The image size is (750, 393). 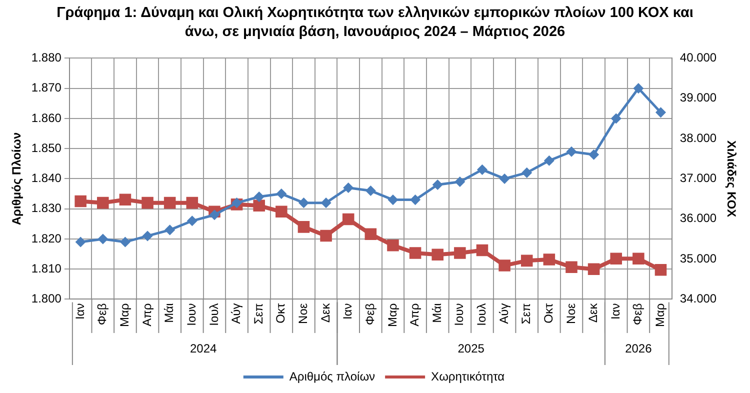 I want to click on text: 2024, so click(x=203, y=348).